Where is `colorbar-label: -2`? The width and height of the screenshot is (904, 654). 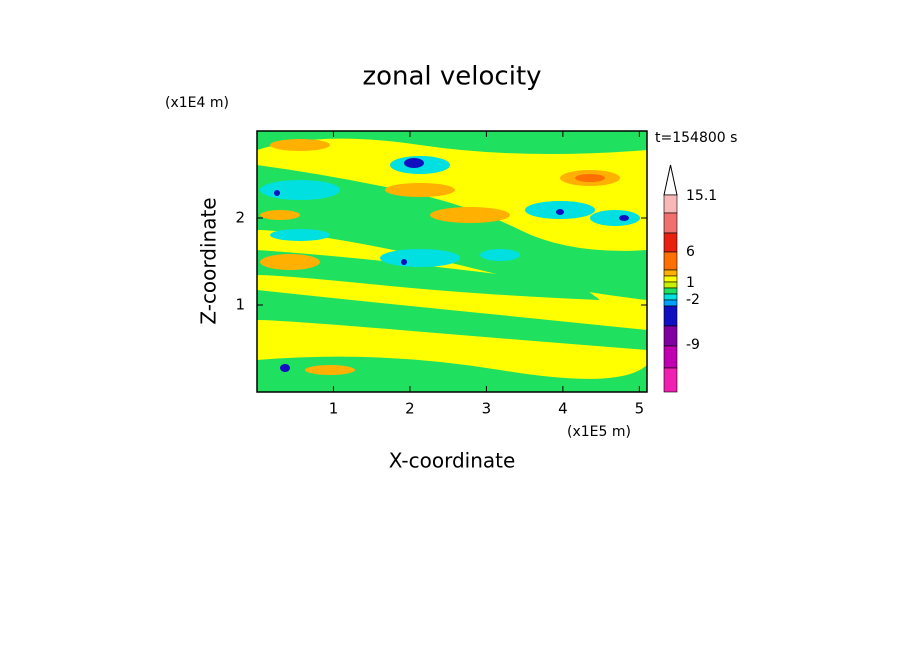
colorbar-label: -2 is located at coordinates (693, 300).